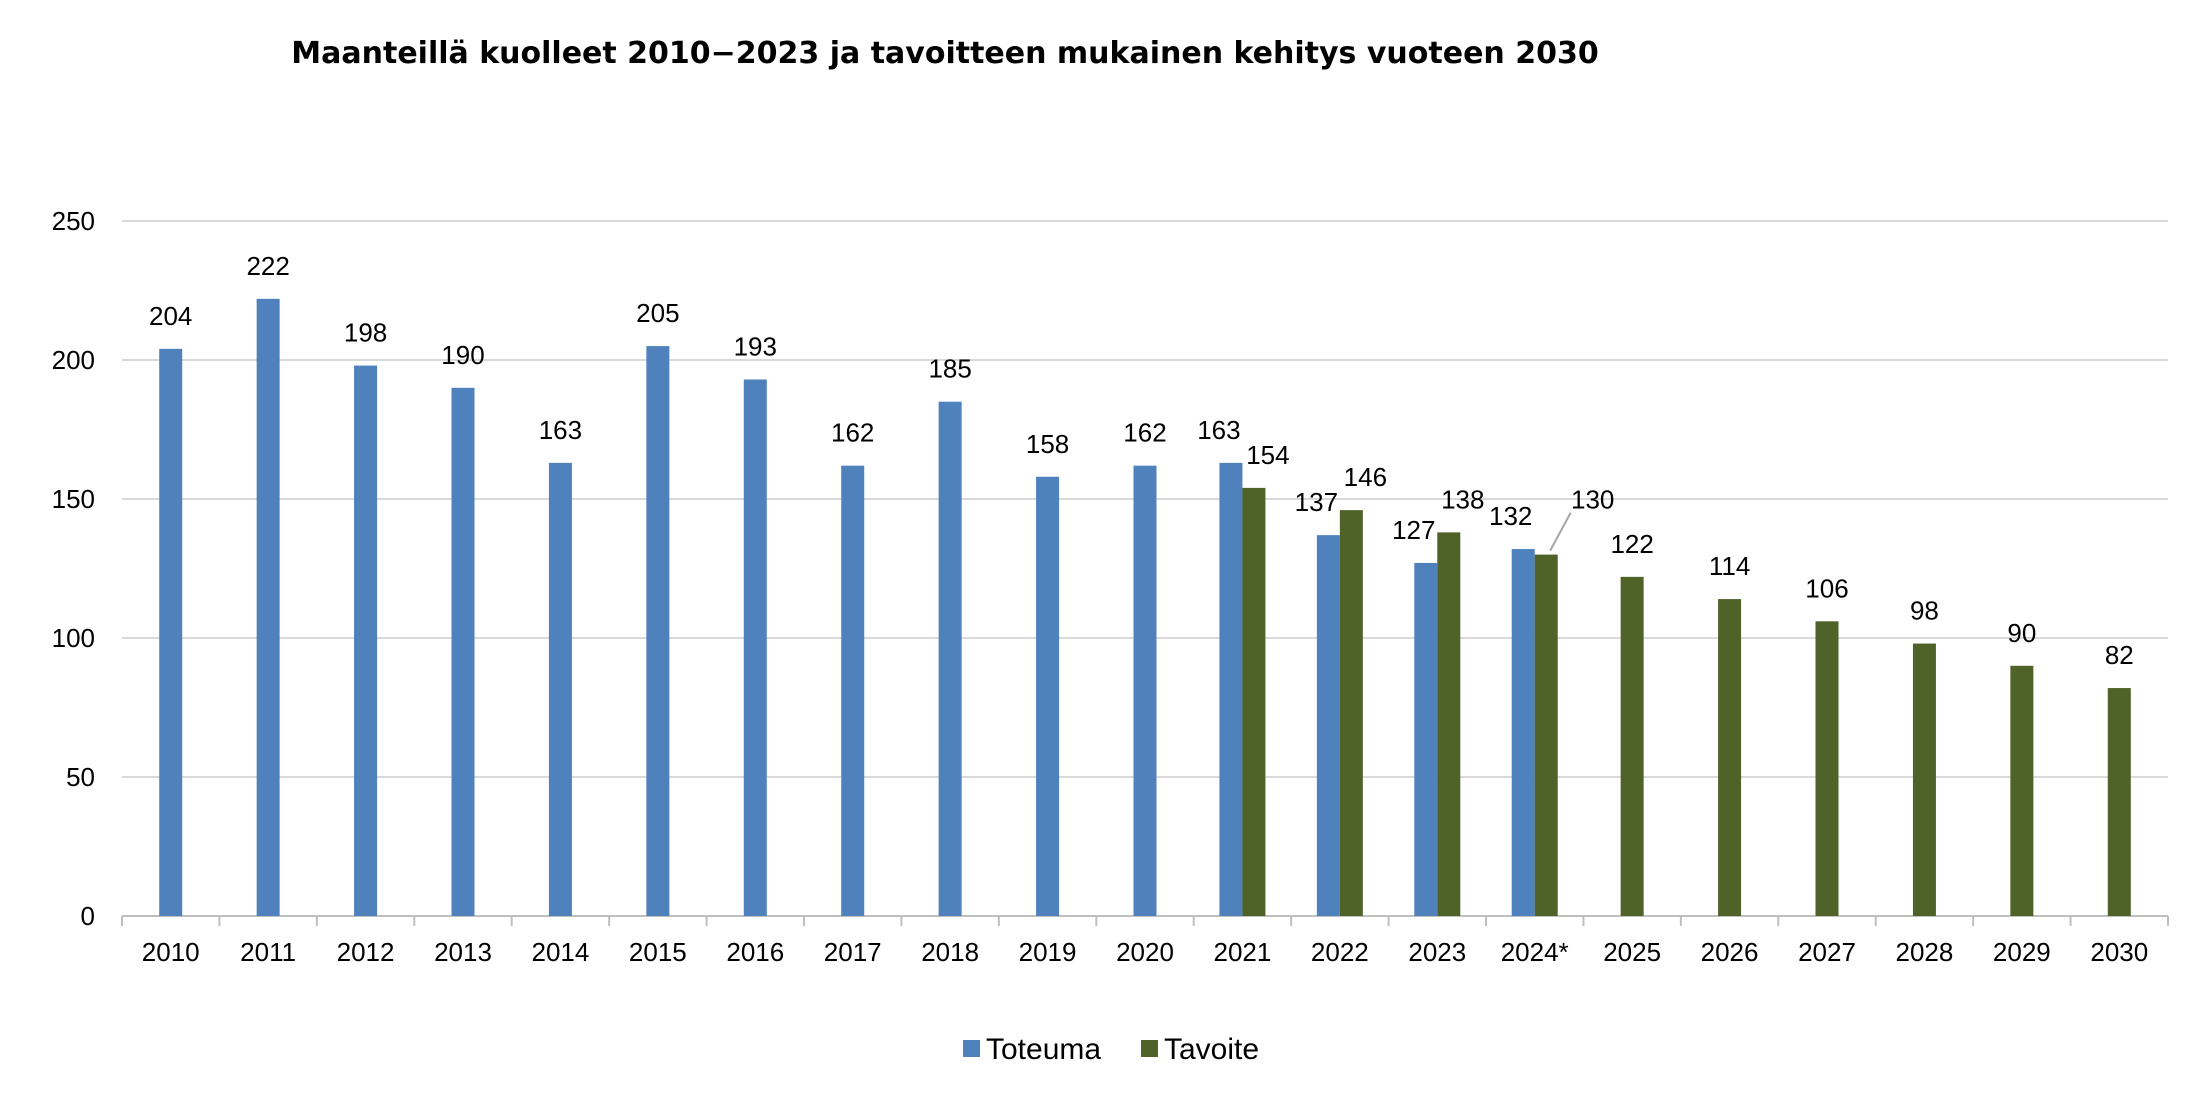  I want to click on x-tick-label: 2018, so click(950, 952).